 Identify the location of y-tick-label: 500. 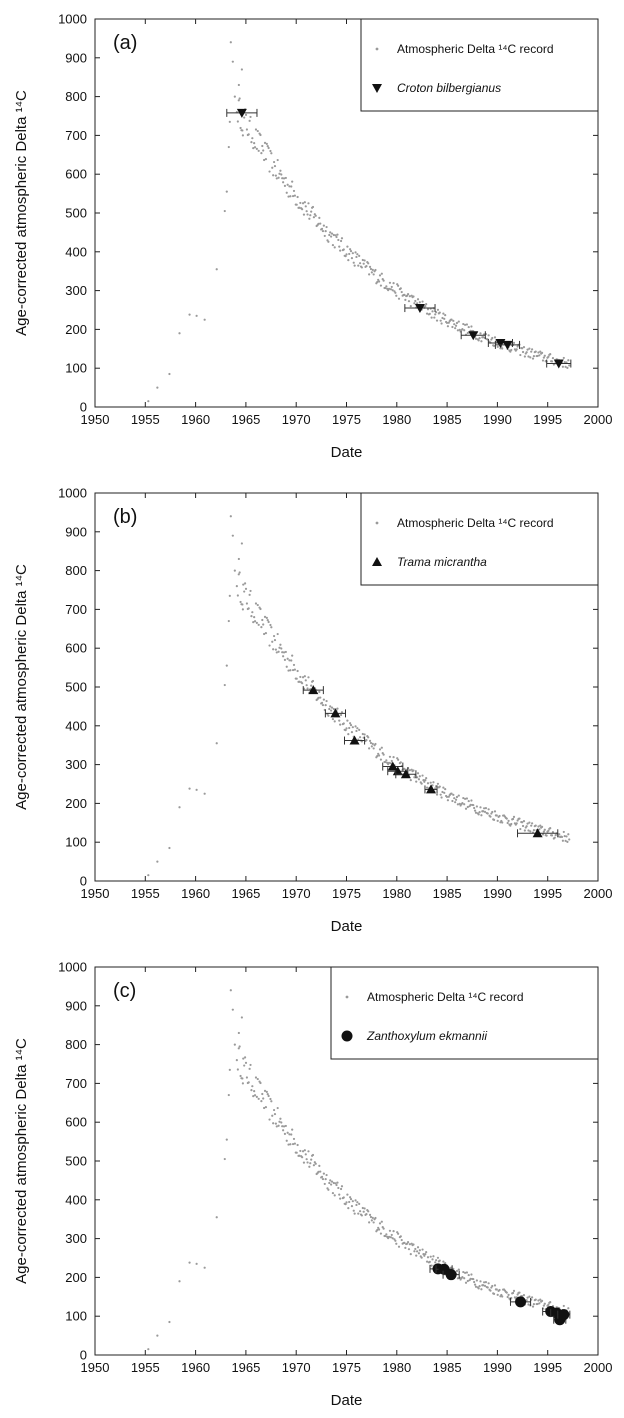
(76, 687).